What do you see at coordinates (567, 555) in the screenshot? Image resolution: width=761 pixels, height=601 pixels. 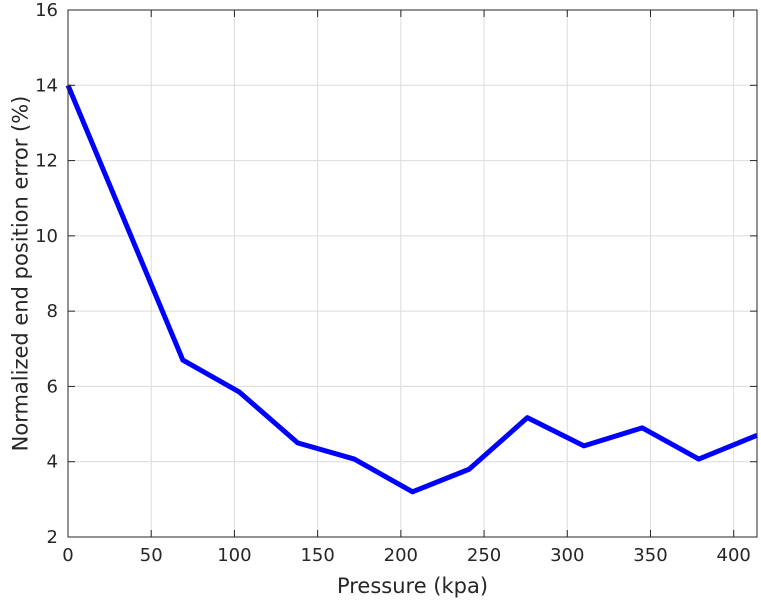 I see `x-tick-label: 300` at bounding box center [567, 555].